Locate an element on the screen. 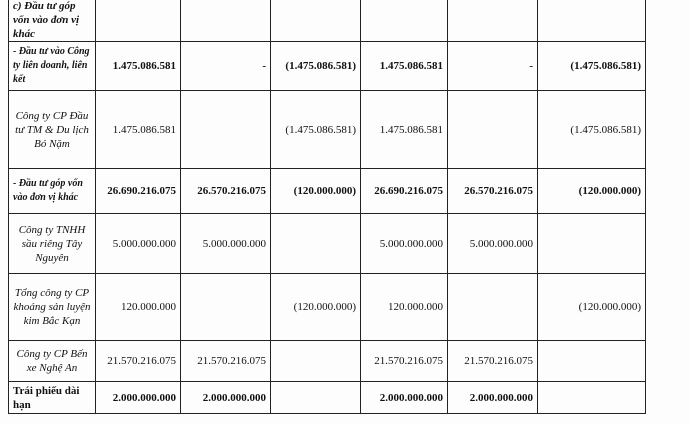 This screenshot has width=690, height=424. table-row: c) Đầu tư góp vốn vào đơn vị khác is located at coordinates (327, 21).